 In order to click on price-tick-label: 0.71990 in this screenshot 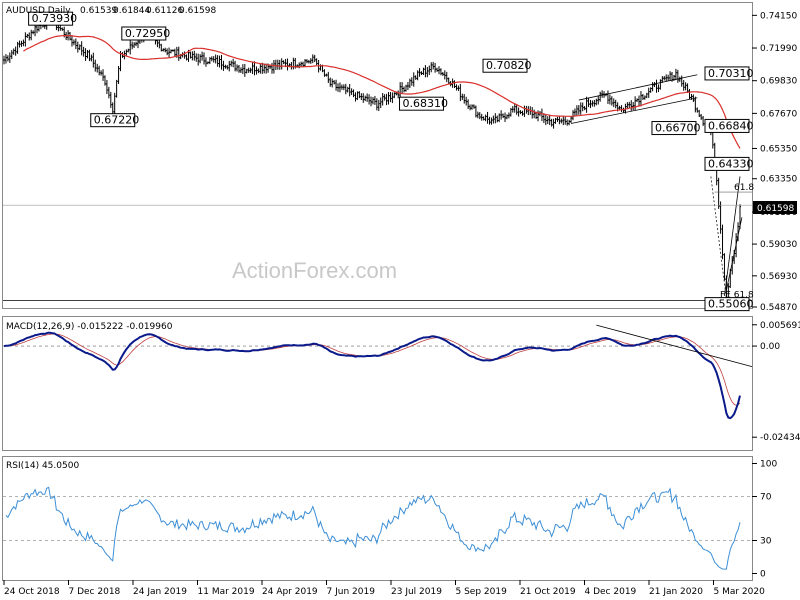, I will do `click(778, 49)`.